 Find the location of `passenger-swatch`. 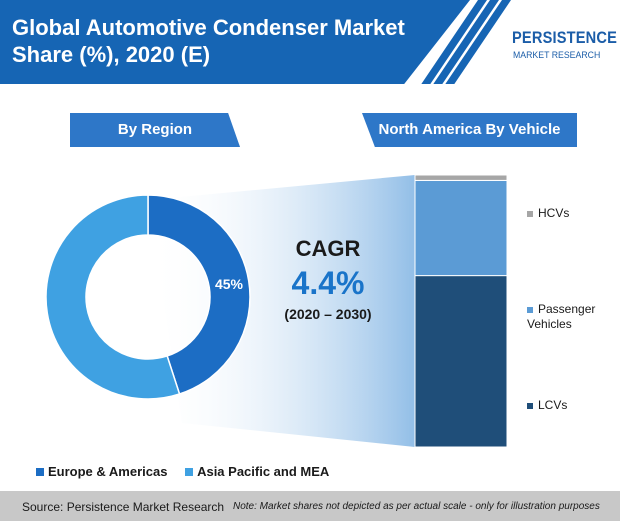

passenger-swatch is located at coordinates (530, 309).